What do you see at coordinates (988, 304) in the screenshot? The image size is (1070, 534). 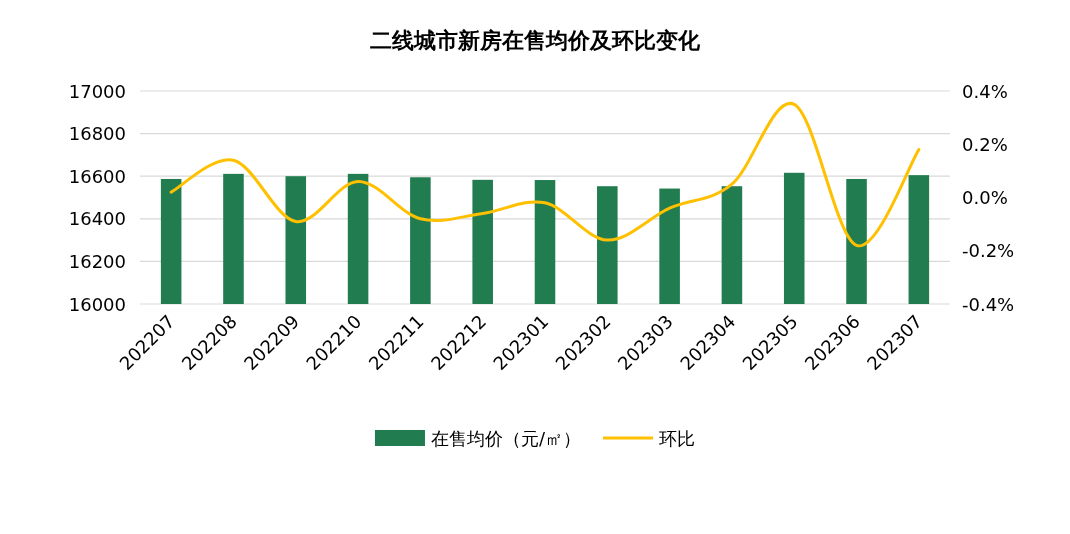 I see `y2-tick-label: -0.4%` at bounding box center [988, 304].